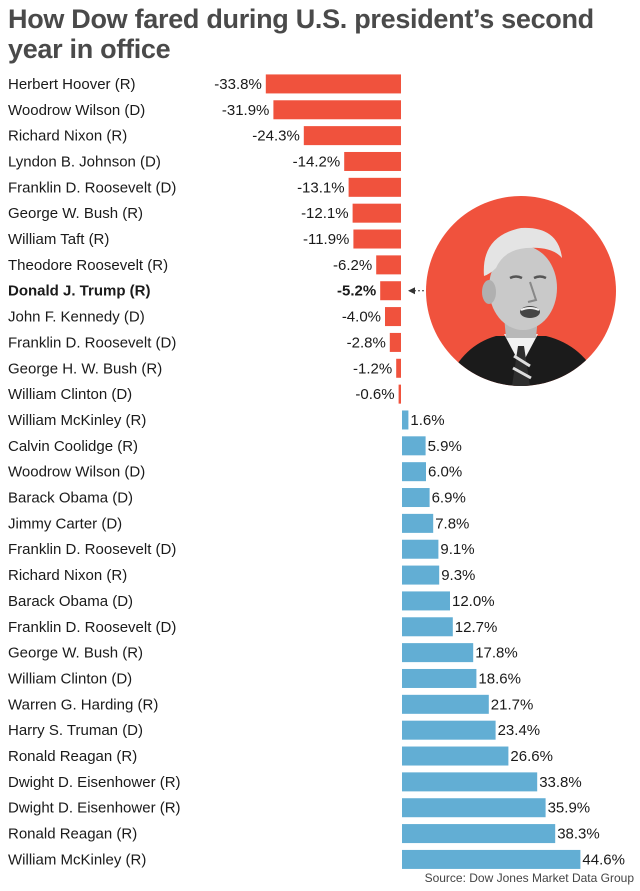 The width and height of the screenshot is (640, 891). What do you see at coordinates (458, 575) in the screenshot?
I see `value-label: 9.3%` at bounding box center [458, 575].